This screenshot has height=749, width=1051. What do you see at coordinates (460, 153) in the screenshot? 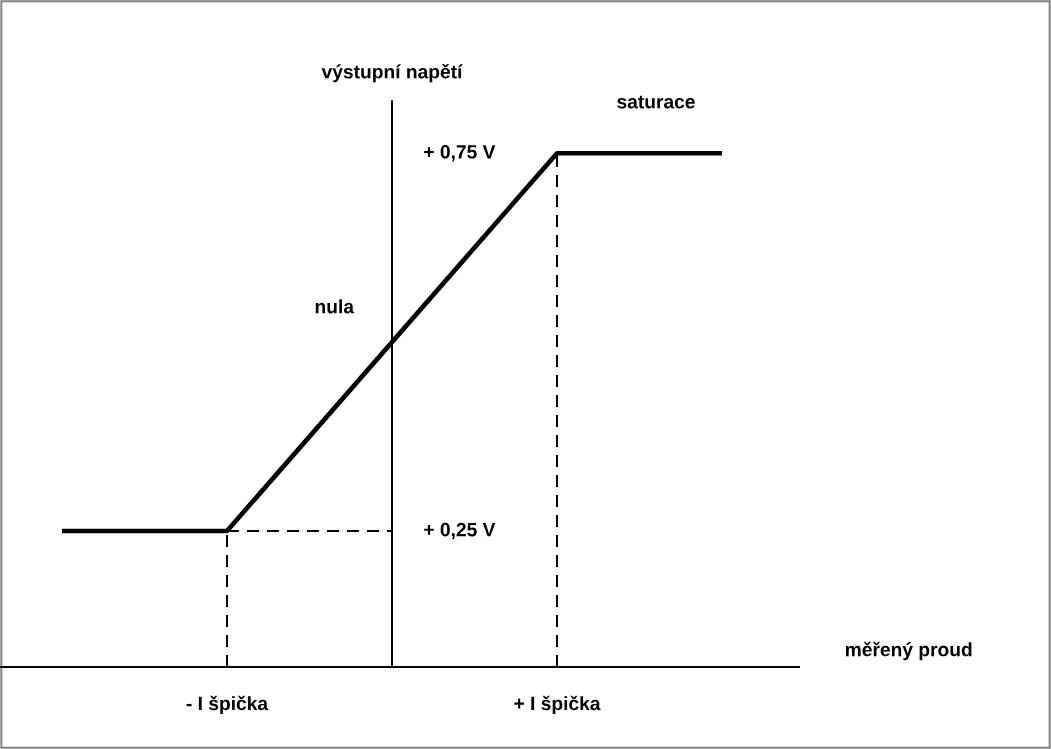
I see `y-tick-label: + 0,75 V` at bounding box center [460, 153].